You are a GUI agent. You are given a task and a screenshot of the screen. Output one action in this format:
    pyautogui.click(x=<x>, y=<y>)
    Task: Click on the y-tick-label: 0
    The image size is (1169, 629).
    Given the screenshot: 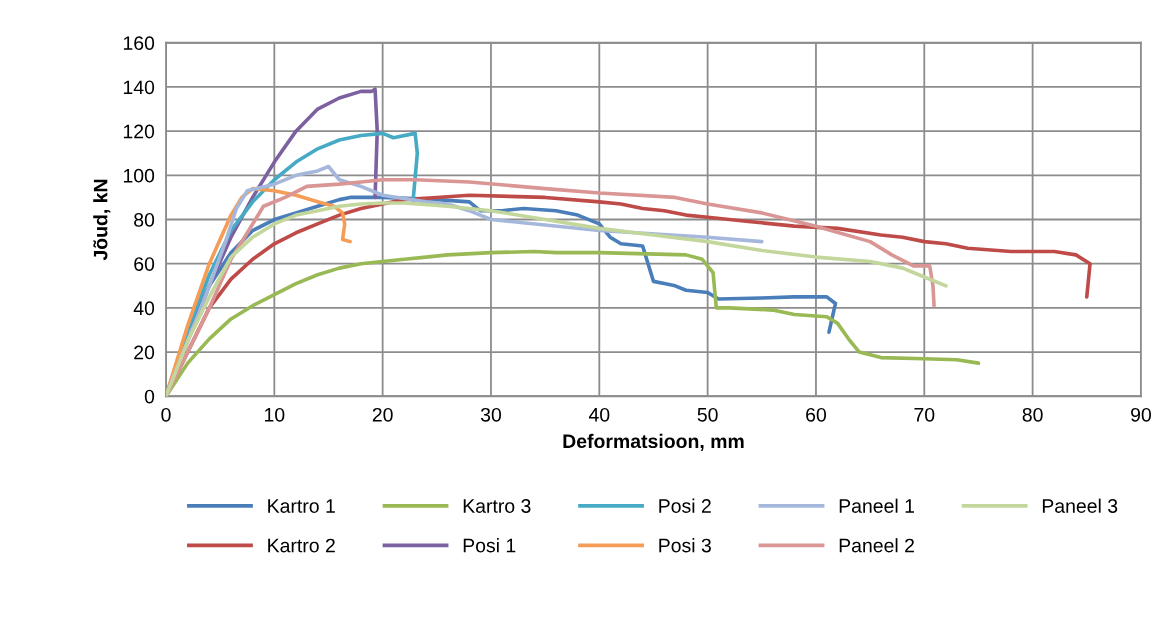 What is the action you would take?
    pyautogui.click(x=149, y=396)
    